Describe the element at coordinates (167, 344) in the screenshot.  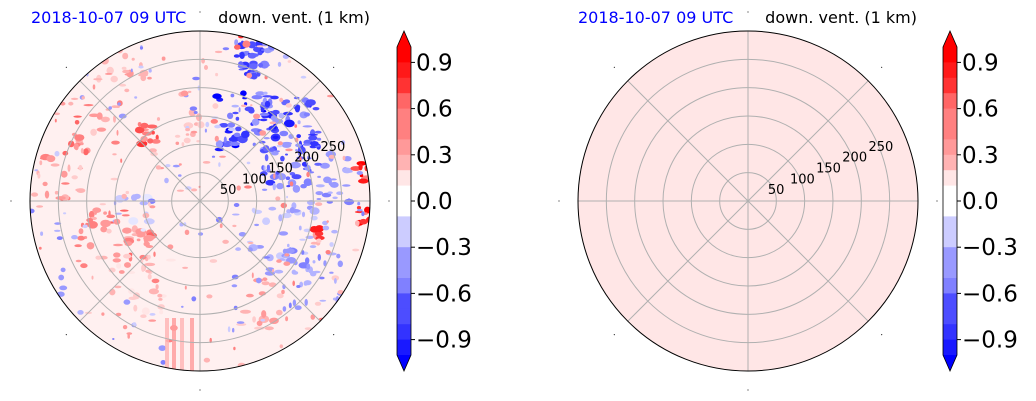
I see `heatmap-stripe` at that location.